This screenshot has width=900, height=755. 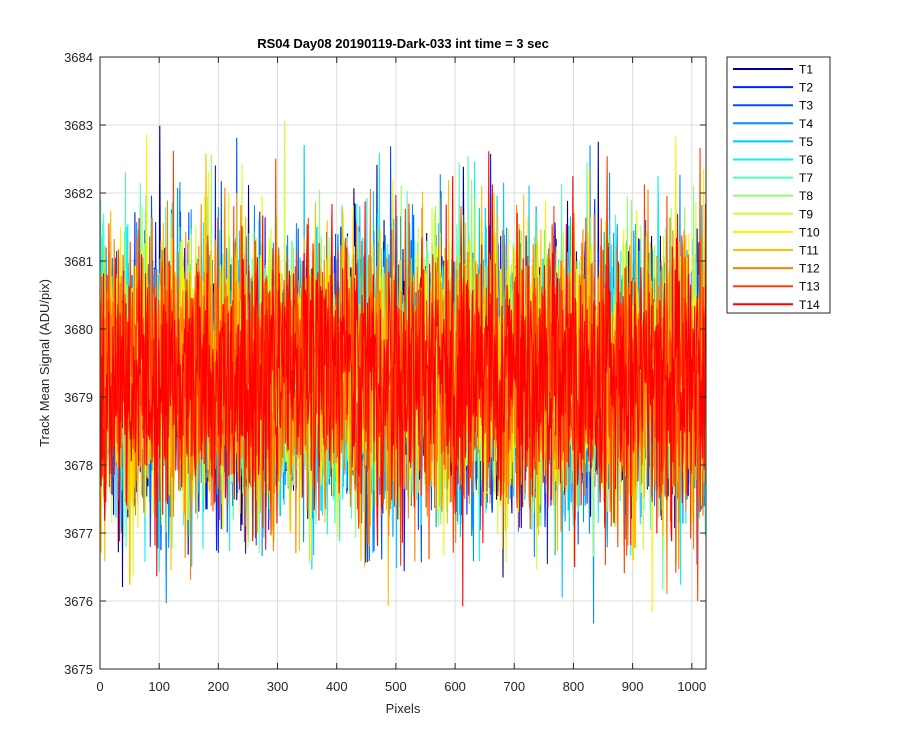 What do you see at coordinates (99, 686) in the screenshot?
I see `x-tick-label: 0` at bounding box center [99, 686].